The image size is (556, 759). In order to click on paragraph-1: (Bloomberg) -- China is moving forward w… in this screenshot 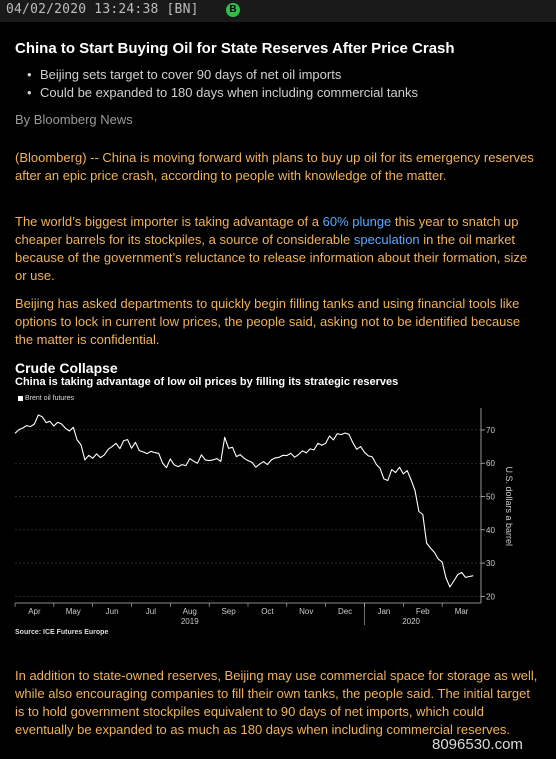, I will do `click(274, 166)`.